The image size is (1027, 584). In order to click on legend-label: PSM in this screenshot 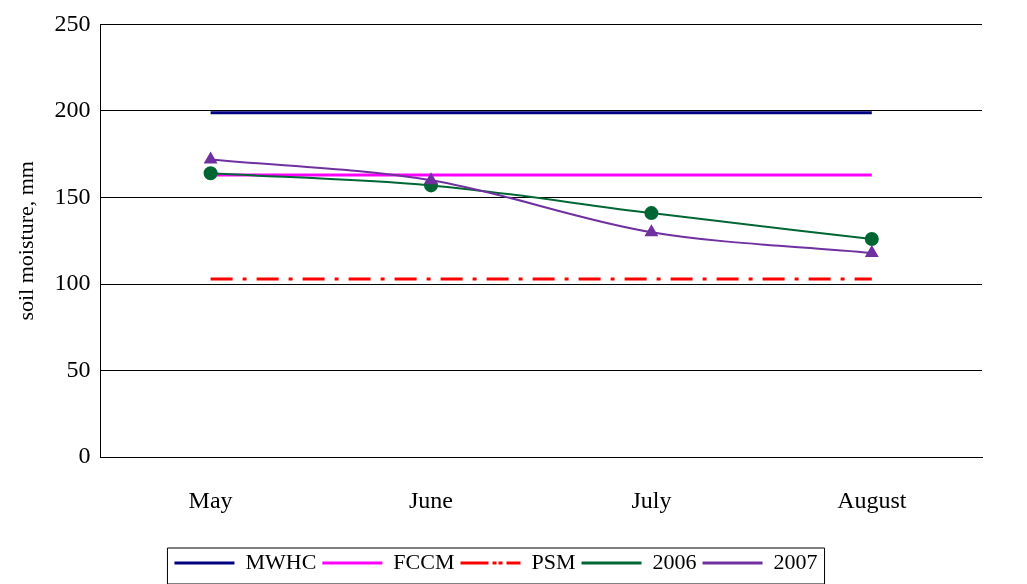, I will do `click(553, 561)`.